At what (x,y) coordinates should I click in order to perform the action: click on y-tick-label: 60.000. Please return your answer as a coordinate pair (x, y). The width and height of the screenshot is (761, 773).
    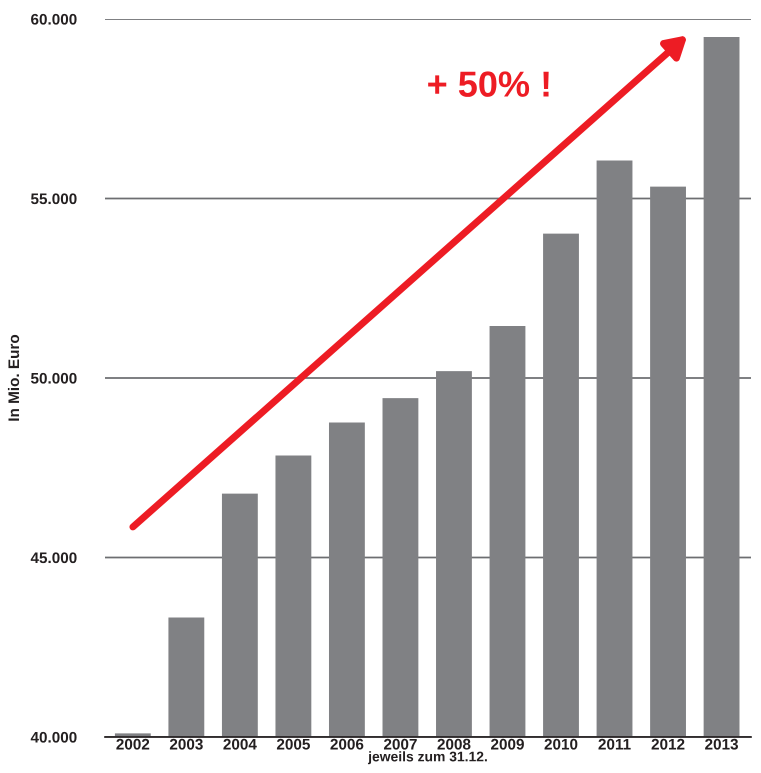
    Looking at the image, I should click on (54, 19).